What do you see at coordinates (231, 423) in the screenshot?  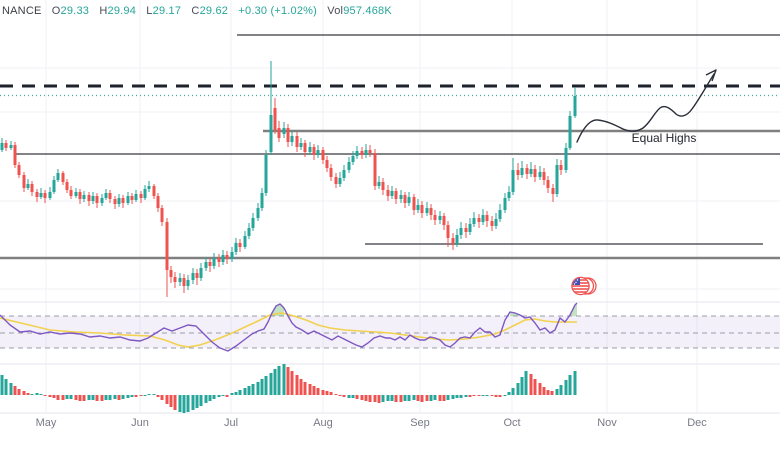 I see `month-label: Jul` at bounding box center [231, 423].